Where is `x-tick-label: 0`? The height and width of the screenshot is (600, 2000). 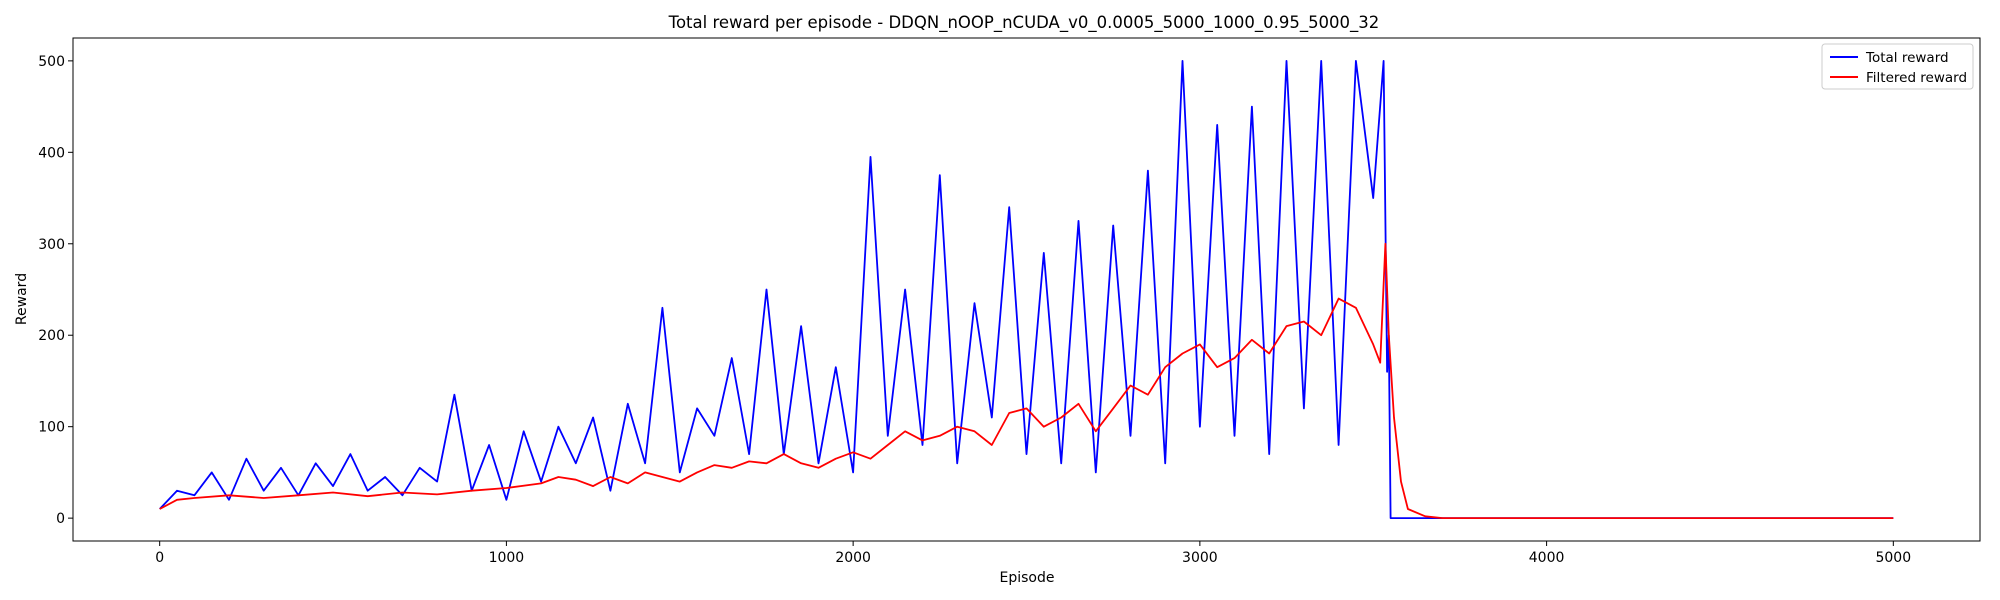 x-tick-label: 0 is located at coordinates (159, 558).